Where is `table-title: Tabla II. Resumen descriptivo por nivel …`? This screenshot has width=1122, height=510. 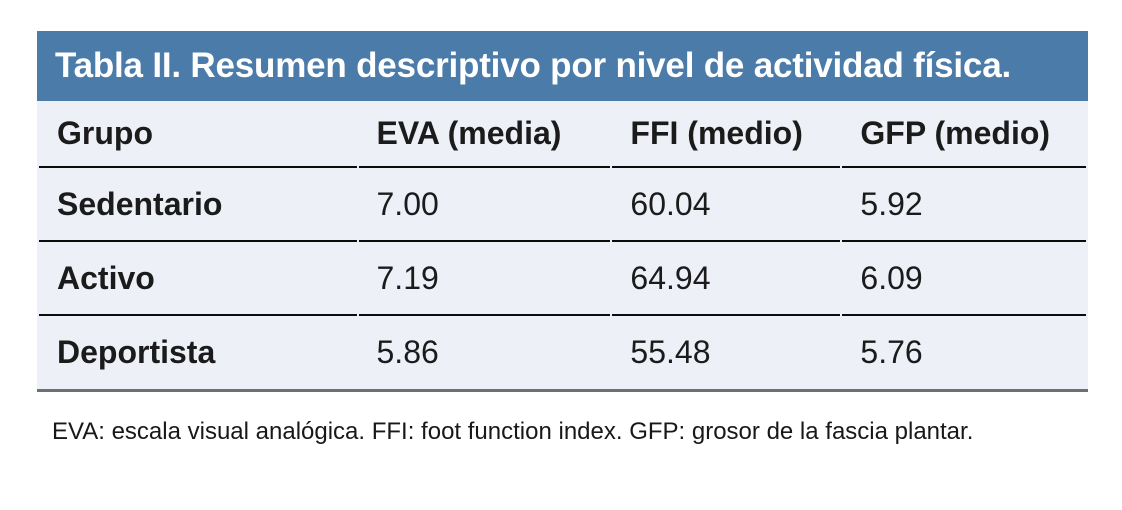 table-title: Tabla II. Resumen descriptivo por nivel … is located at coordinates (533, 65).